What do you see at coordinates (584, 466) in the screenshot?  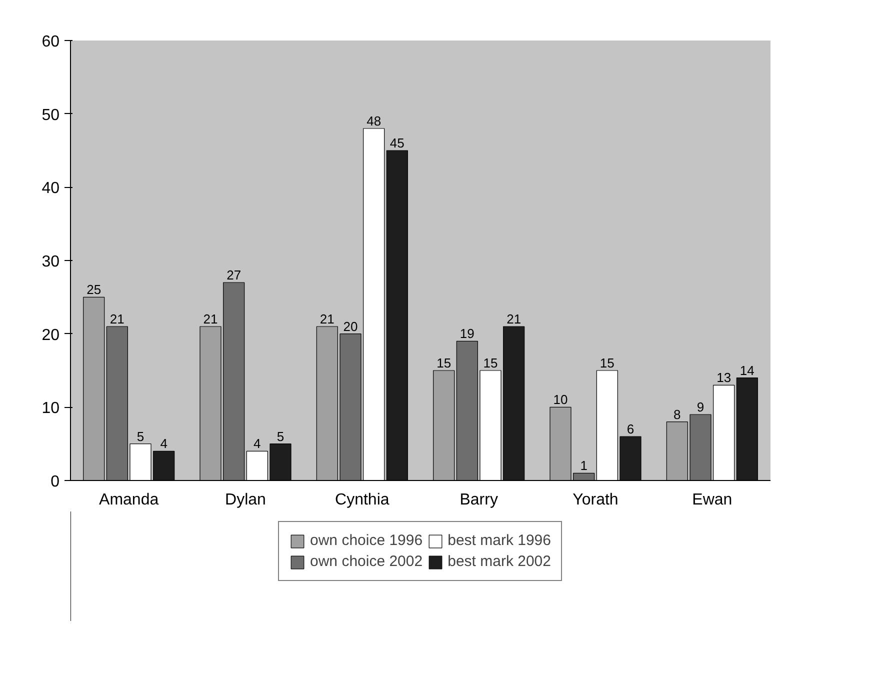 I see `data-label: 1` at bounding box center [584, 466].